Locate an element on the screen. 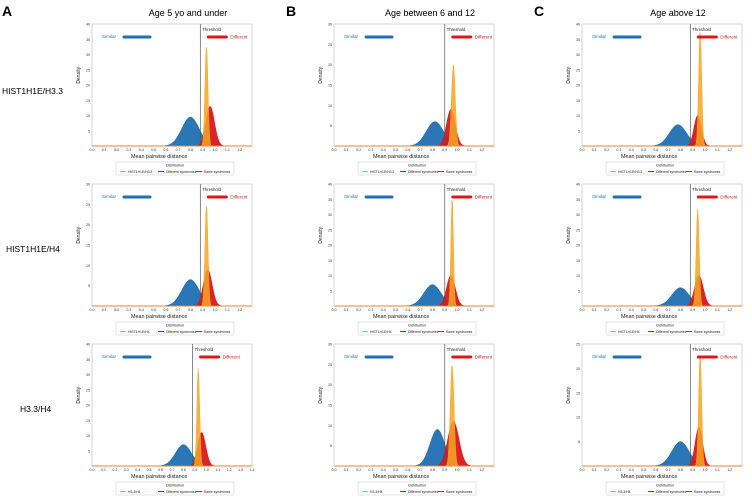 Image resolution: width=752 pixels, height=502 pixels. legend-item-focus-label: H3.3/H4 is located at coordinates (376, 492).